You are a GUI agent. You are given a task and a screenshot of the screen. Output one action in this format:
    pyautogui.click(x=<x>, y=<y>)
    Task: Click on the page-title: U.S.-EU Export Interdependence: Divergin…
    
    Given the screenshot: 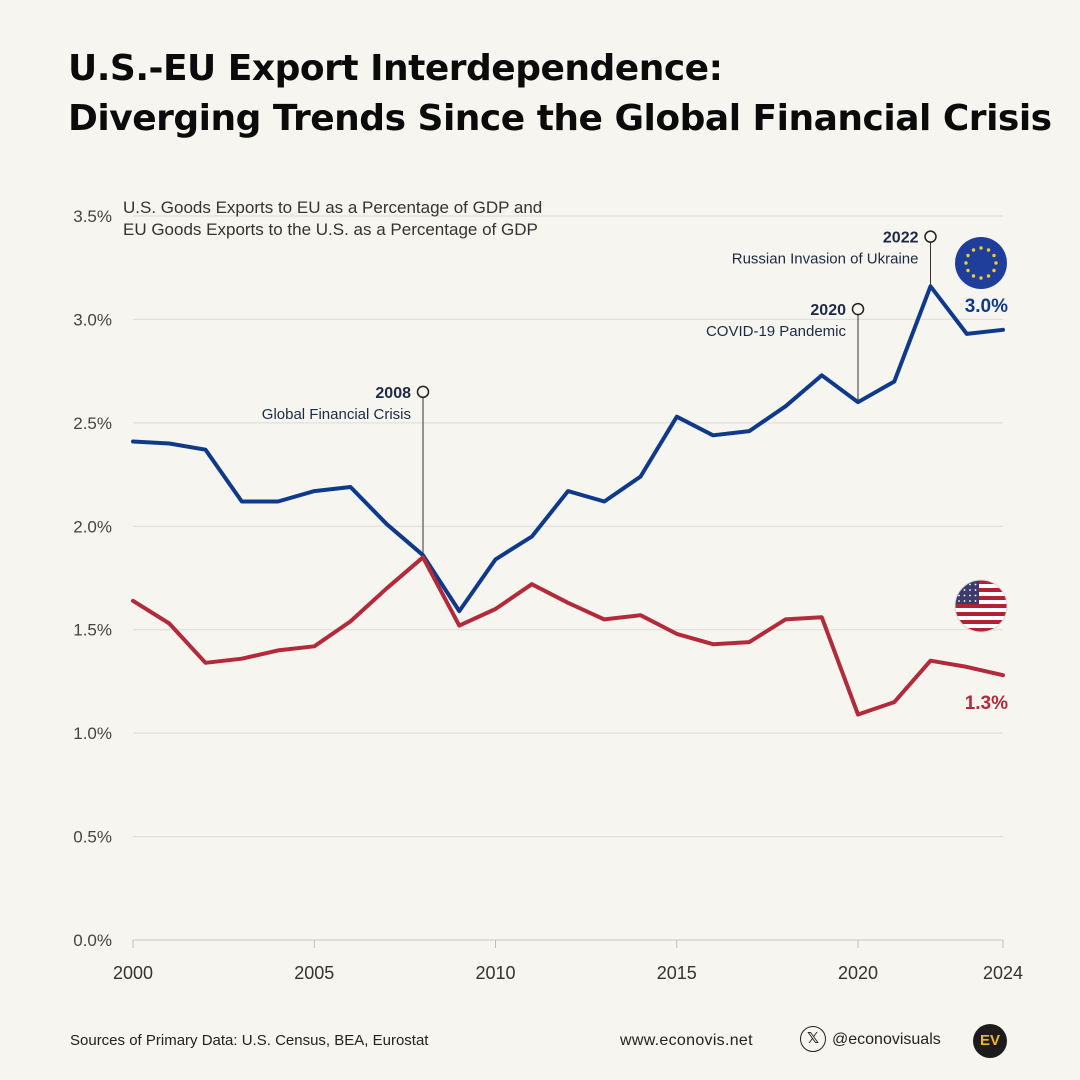 What is the action you would take?
    pyautogui.click(x=560, y=94)
    